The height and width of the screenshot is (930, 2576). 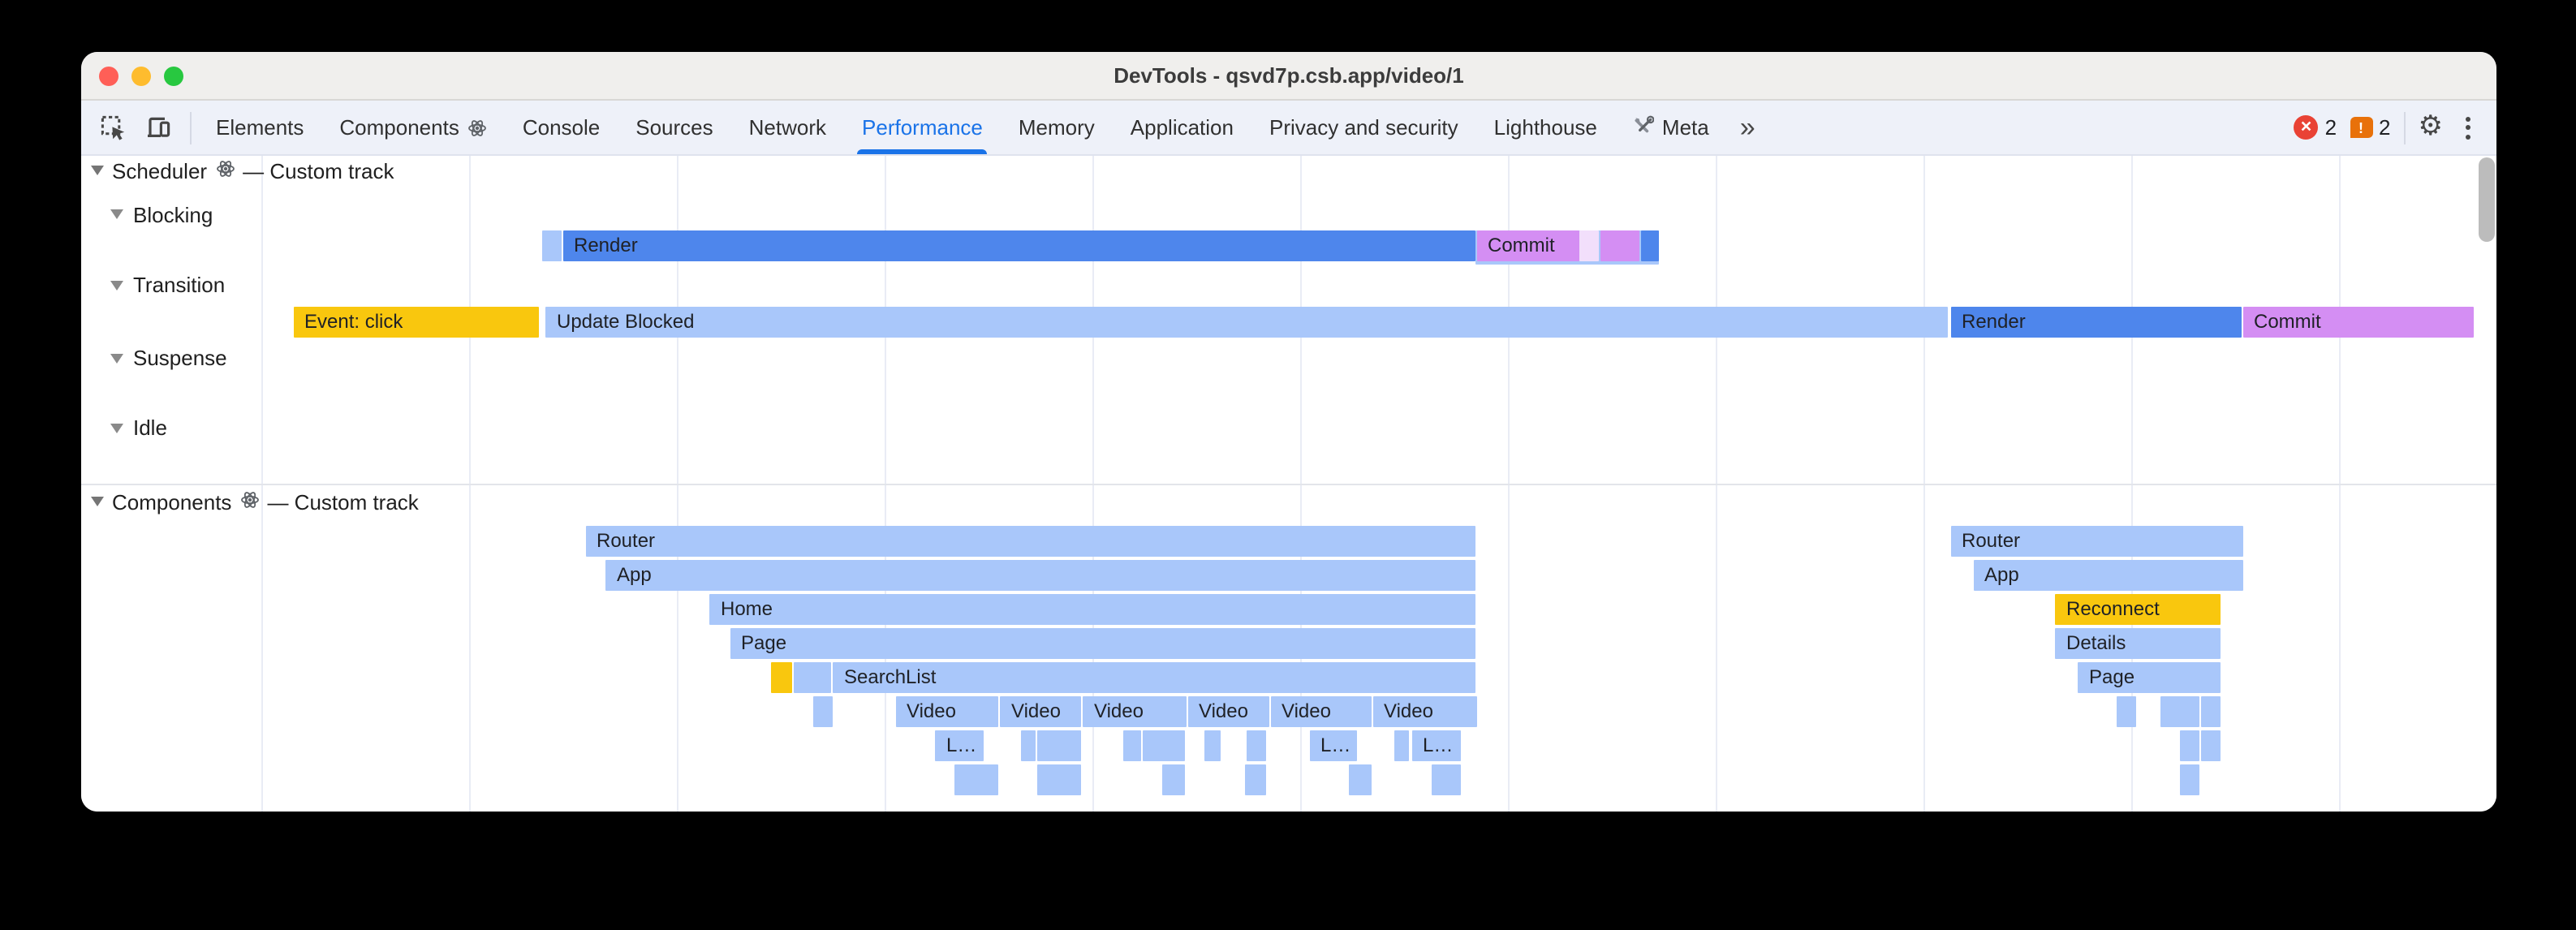 I want to click on close-window-button, so click(x=108, y=75).